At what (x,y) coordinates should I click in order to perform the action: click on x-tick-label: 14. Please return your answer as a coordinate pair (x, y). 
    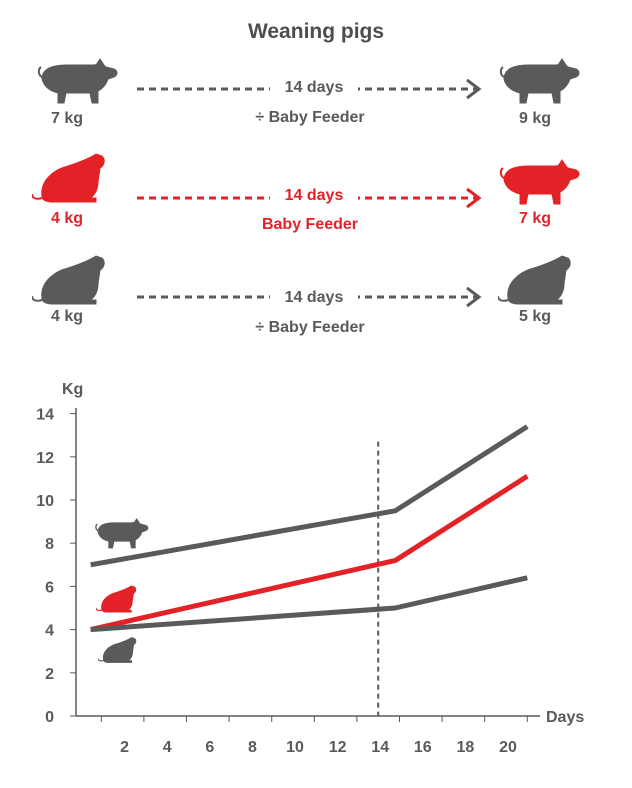
    Looking at the image, I should click on (380, 747).